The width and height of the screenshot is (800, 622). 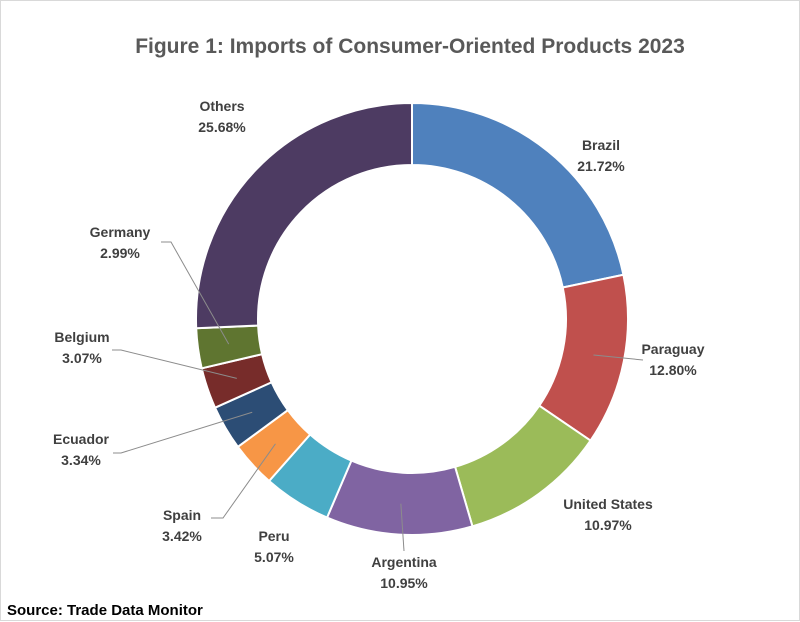 I want to click on label-peru-value: 5.07%, so click(x=274, y=557).